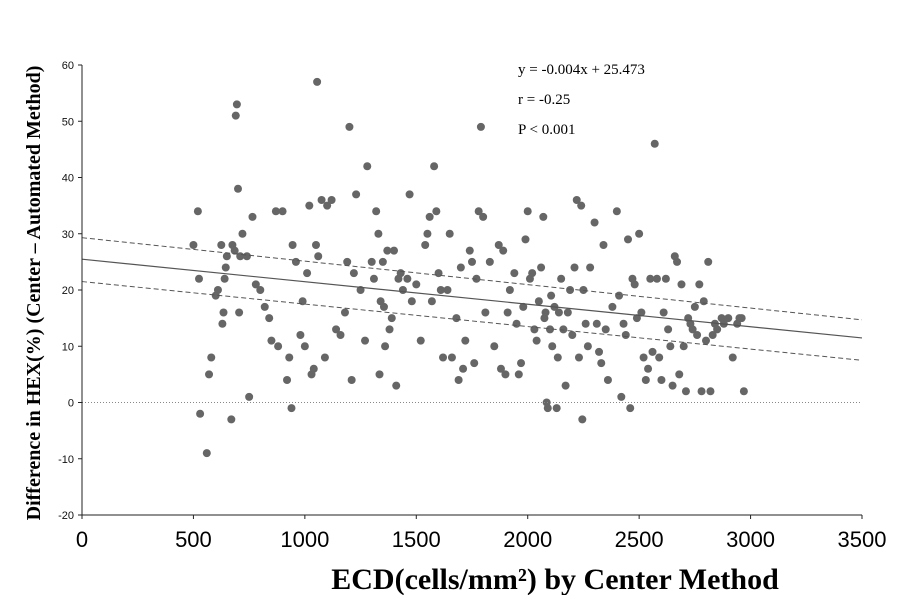 The height and width of the screenshot is (595, 903). I want to click on regression-line, so click(472, 298).